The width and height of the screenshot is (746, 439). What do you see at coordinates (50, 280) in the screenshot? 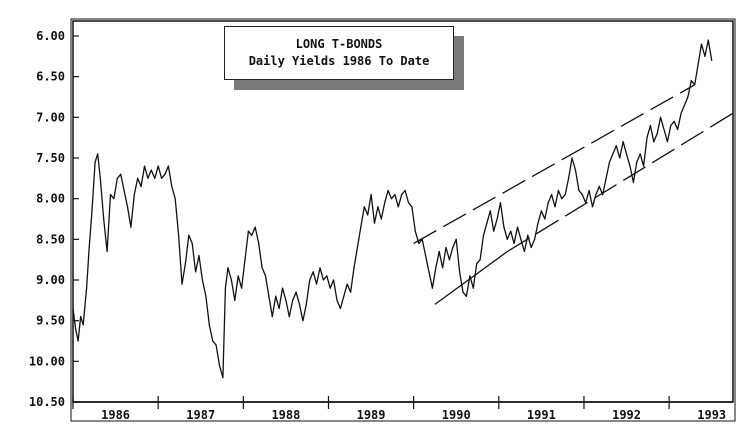
I see `y-tick-label: 9.00` at bounding box center [50, 280].